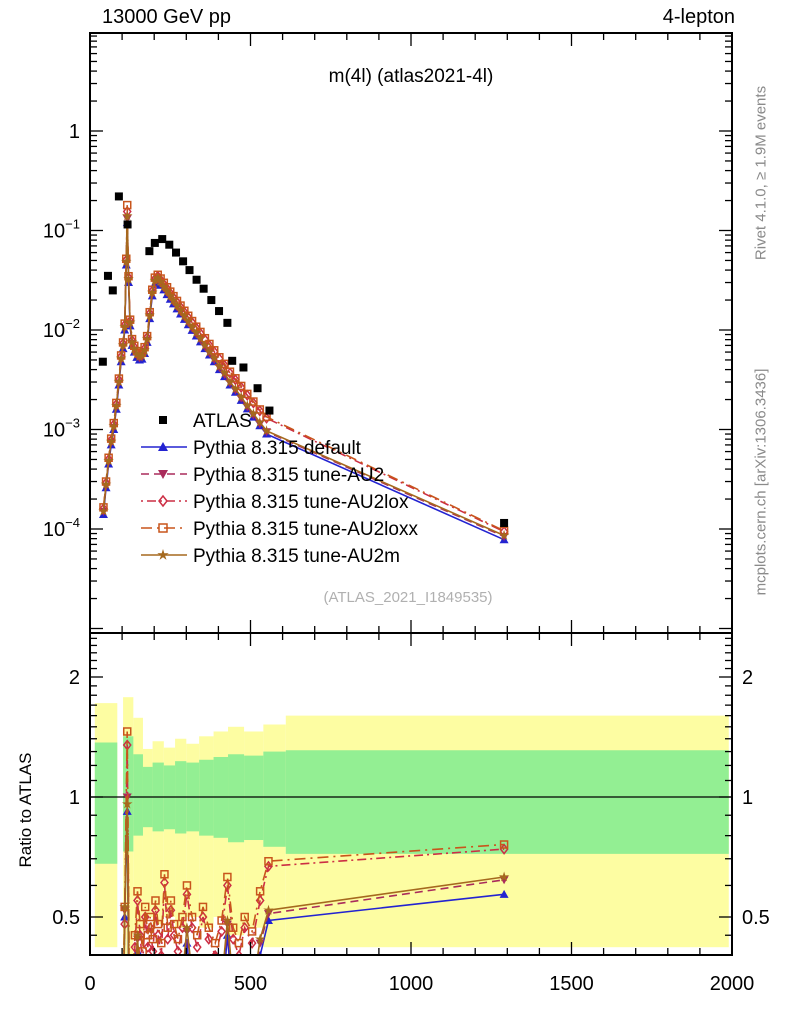  What do you see at coordinates (61, 429) in the screenshot?
I see `main-y-tick-label: 10⁻³` at bounding box center [61, 429].